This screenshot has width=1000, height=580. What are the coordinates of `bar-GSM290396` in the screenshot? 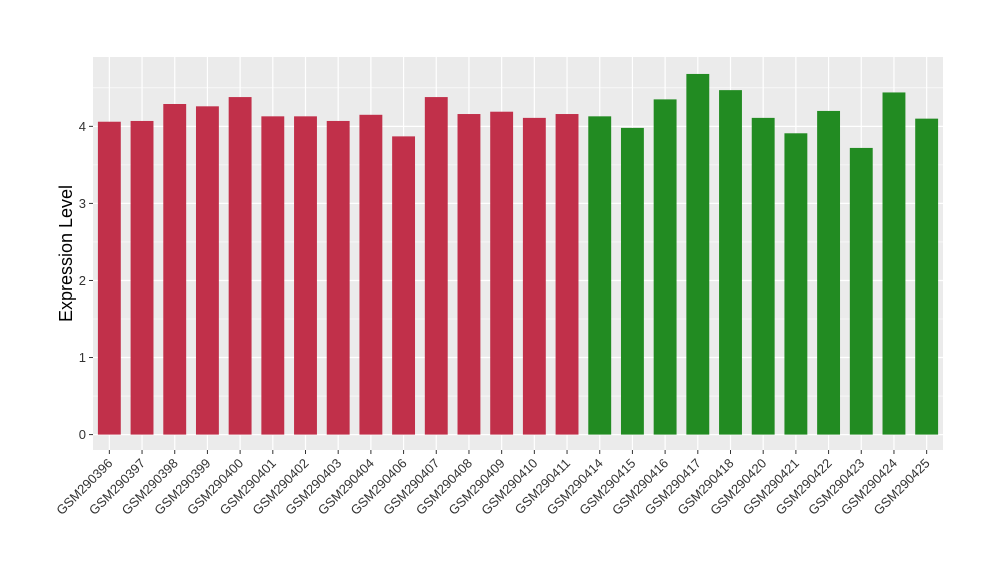 It's located at (109, 278).